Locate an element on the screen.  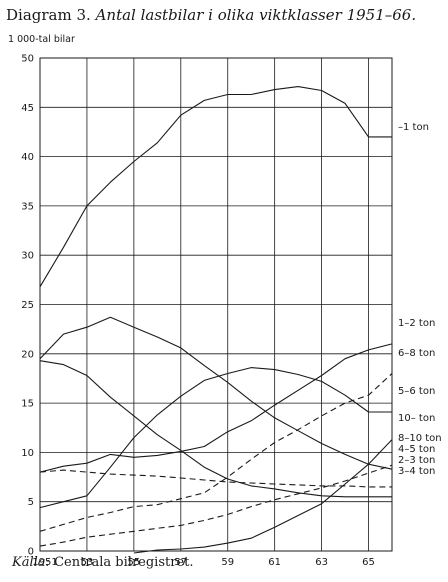
series-label: 4–5 ton is located at coordinates (416, 449).